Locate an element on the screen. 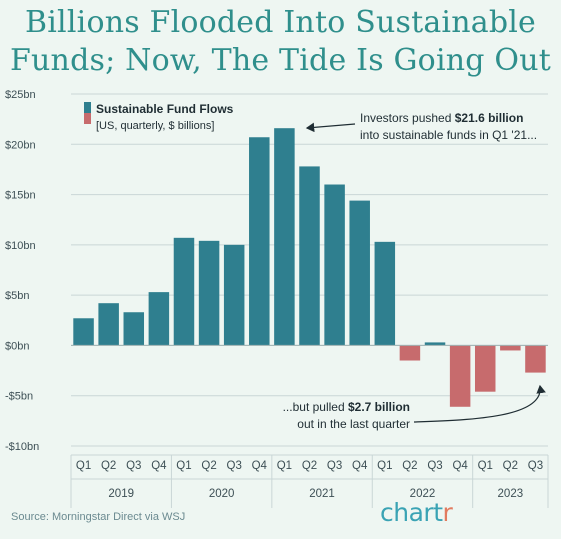 The image size is (561, 539). annotation-peak-amount: $21.6 billion is located at coordinates (489, 118).